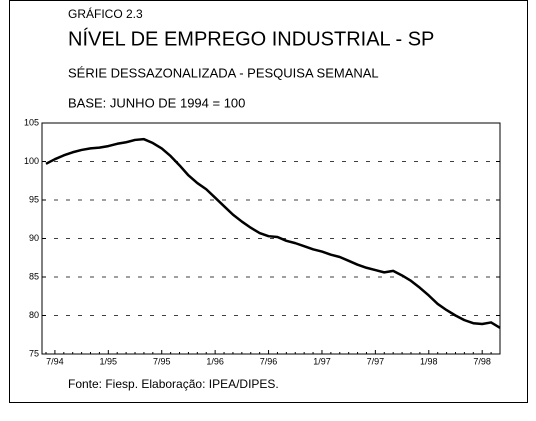 This screenshot has height=421, width=536. Describe the element at coordinates (376, 361) in the screenshot. I see `x-tick-label: 7/97` at that location.